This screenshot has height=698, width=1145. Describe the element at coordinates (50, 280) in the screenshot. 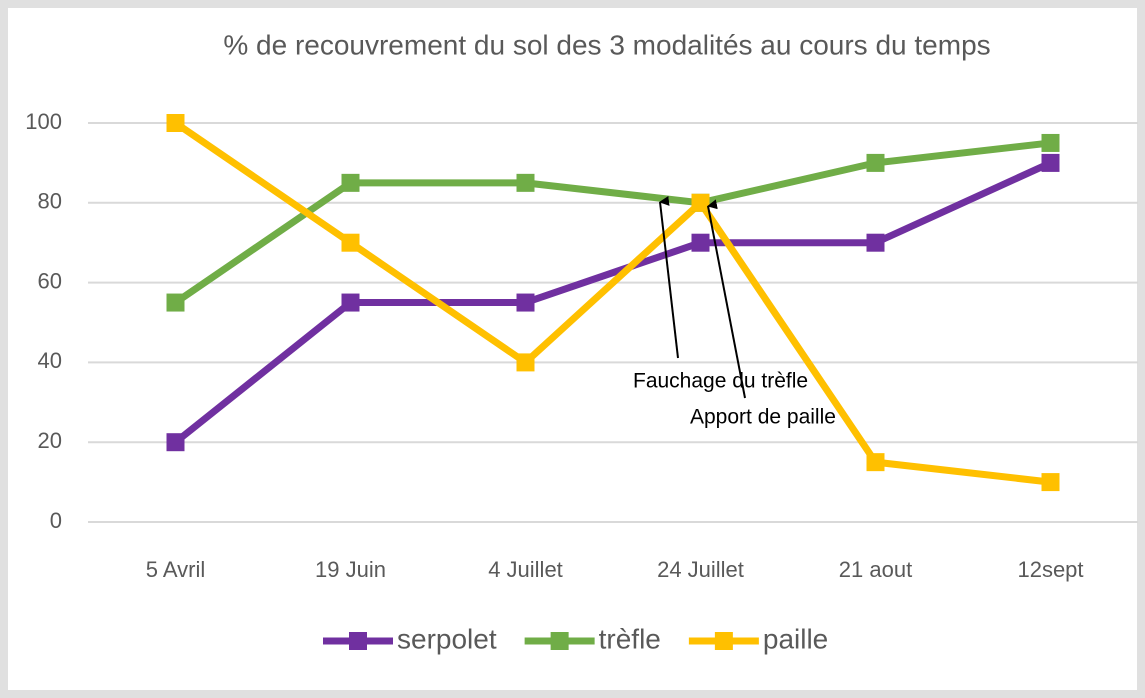

I see `y-tick-label: 60` at that location.